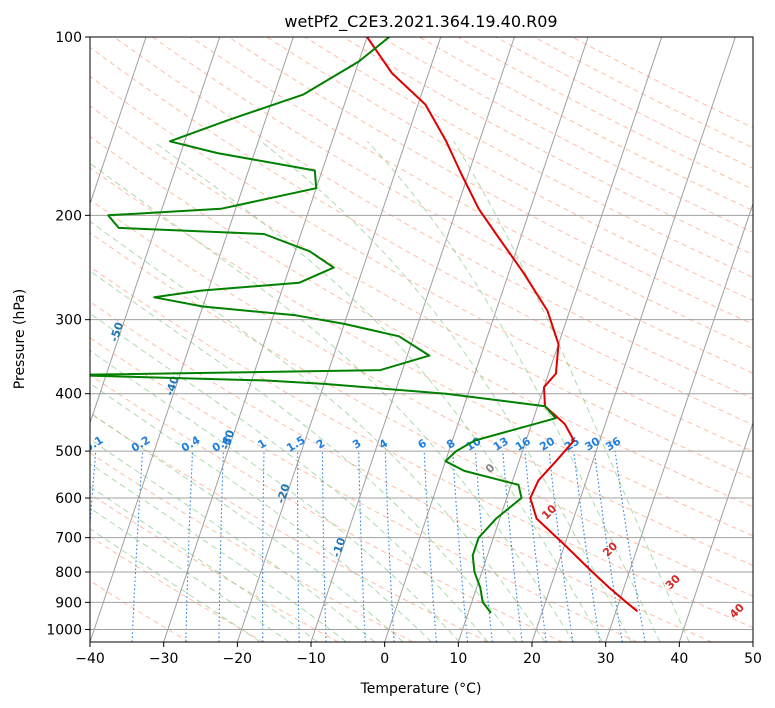 The width and height of the screenshot is (775, 708). What do you see at coordinates (68, 395) in the screenshot?
I see `y-tick-label: 400` at bounding box center [68, 395].